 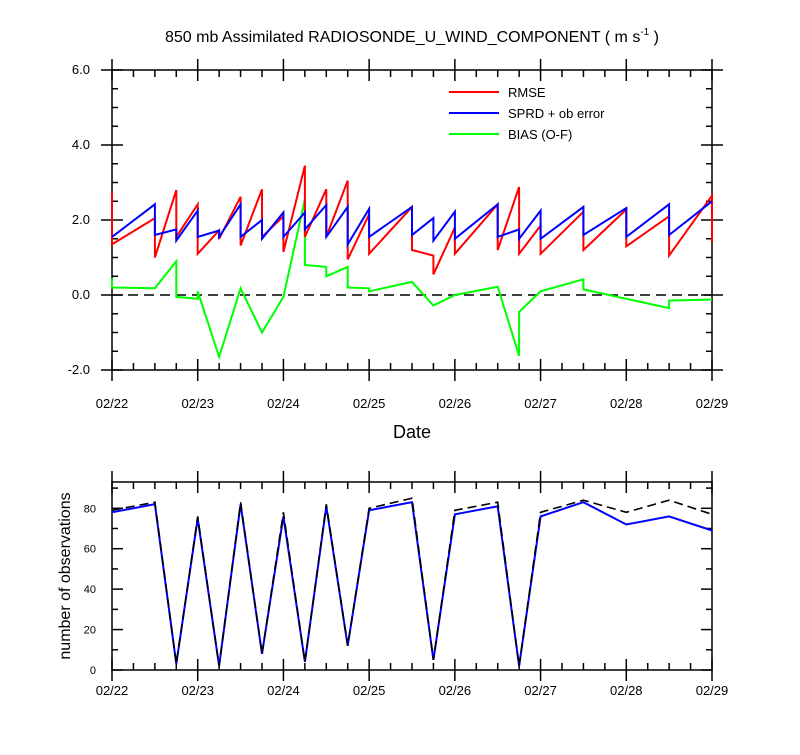 I want to click on top-y-tick-label: 6.0, so click(x=81, y=69).